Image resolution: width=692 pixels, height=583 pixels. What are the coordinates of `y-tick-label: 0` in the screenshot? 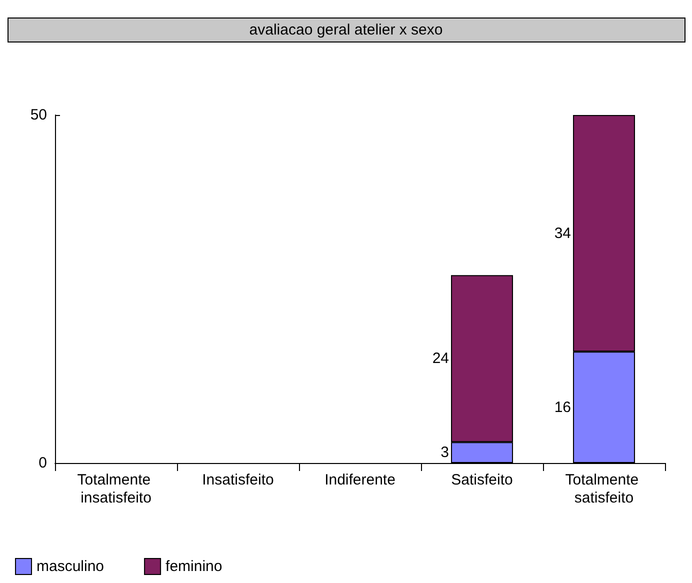 It's located at (42, 463).